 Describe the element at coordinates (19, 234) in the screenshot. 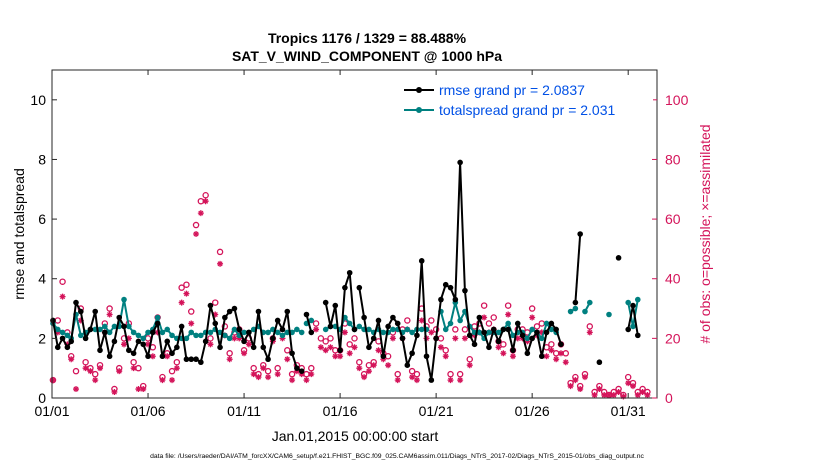

I see `y-axis-label-left: rmse and totalspread` at that location.